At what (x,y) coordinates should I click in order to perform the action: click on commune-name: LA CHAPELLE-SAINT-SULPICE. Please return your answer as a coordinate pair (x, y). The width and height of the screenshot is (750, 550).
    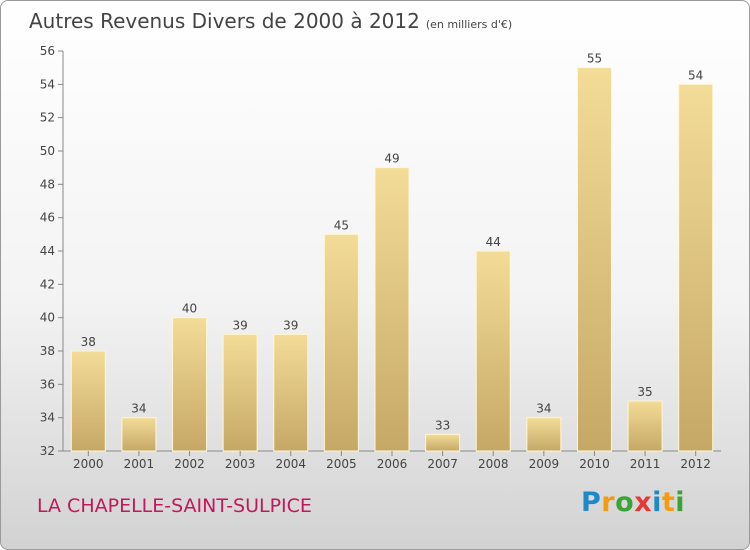
    Looking at the image, I should click on (174, 506).